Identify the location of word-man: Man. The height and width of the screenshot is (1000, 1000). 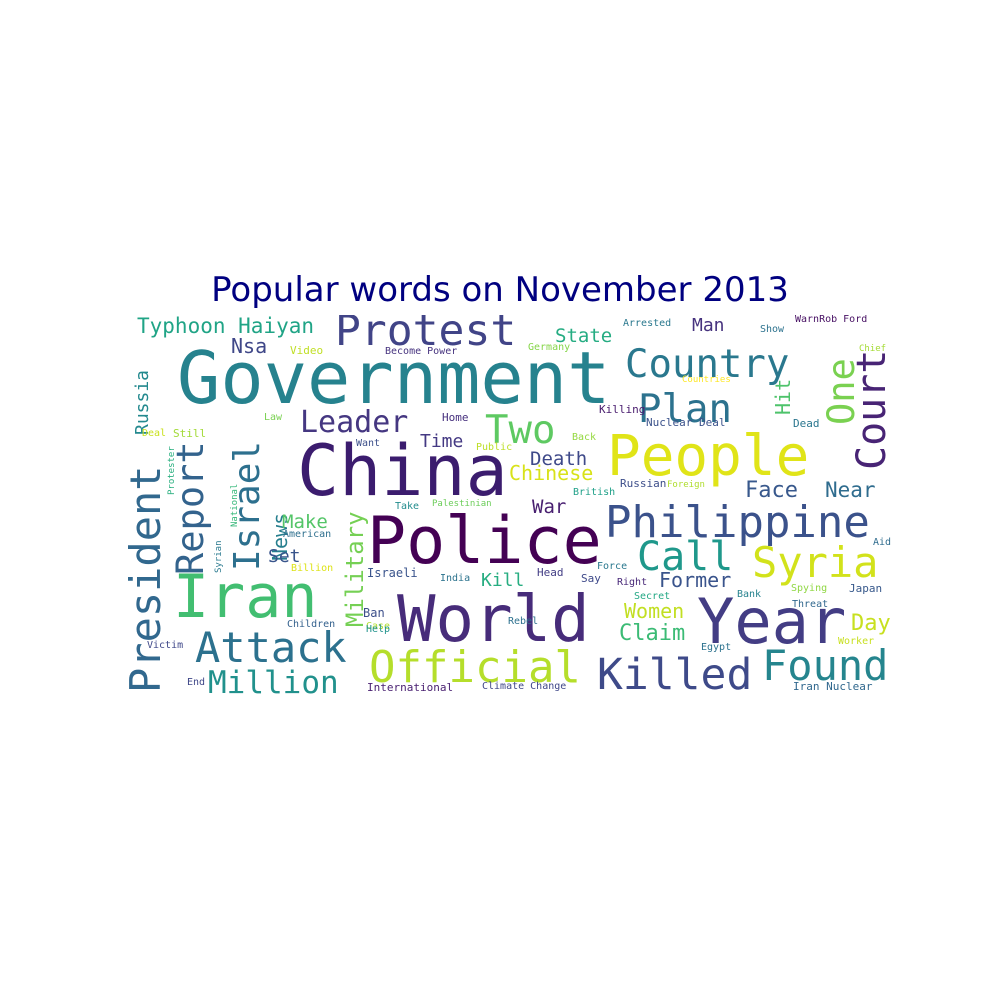
(708, 325).